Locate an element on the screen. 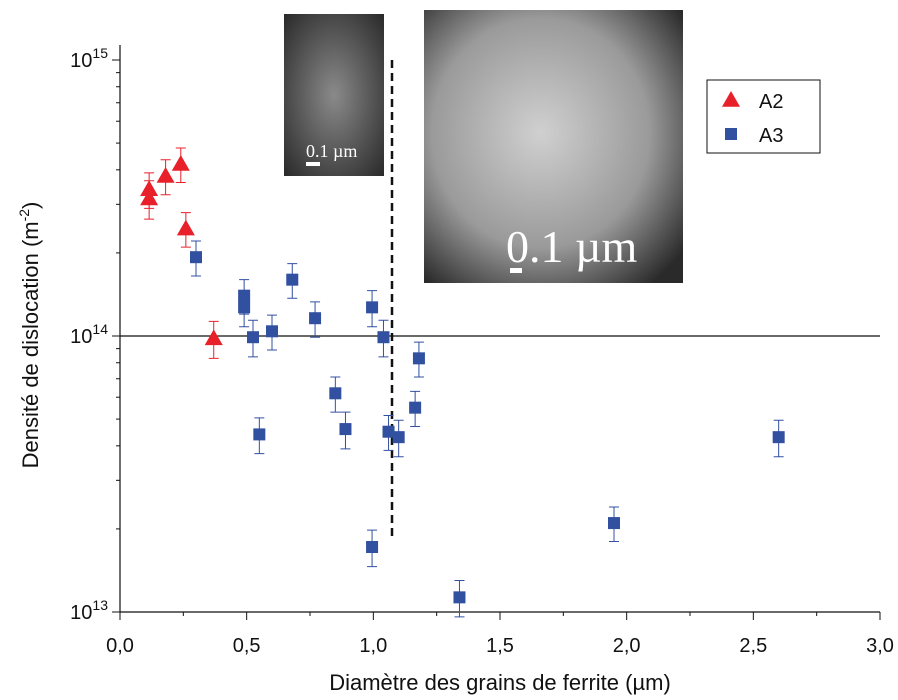 The width and height of the screenshot is (898, 700). legend-label: A2 is located at coordinates (771, 102).